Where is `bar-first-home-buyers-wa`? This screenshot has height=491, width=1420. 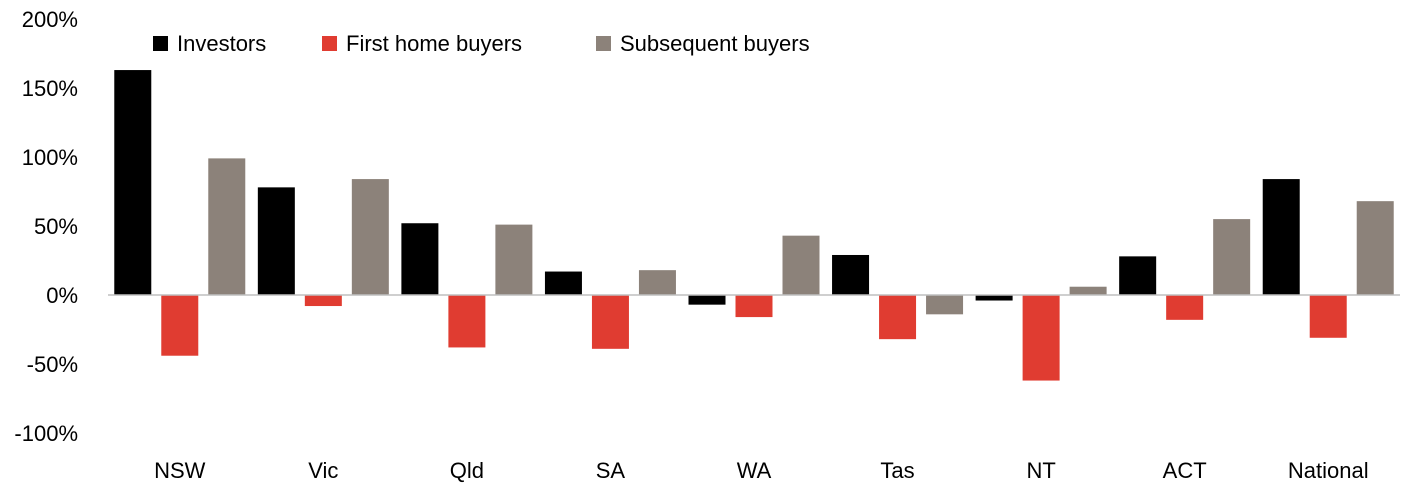
bar-first-home-buyers-wa is located at coordinates (754, 306).